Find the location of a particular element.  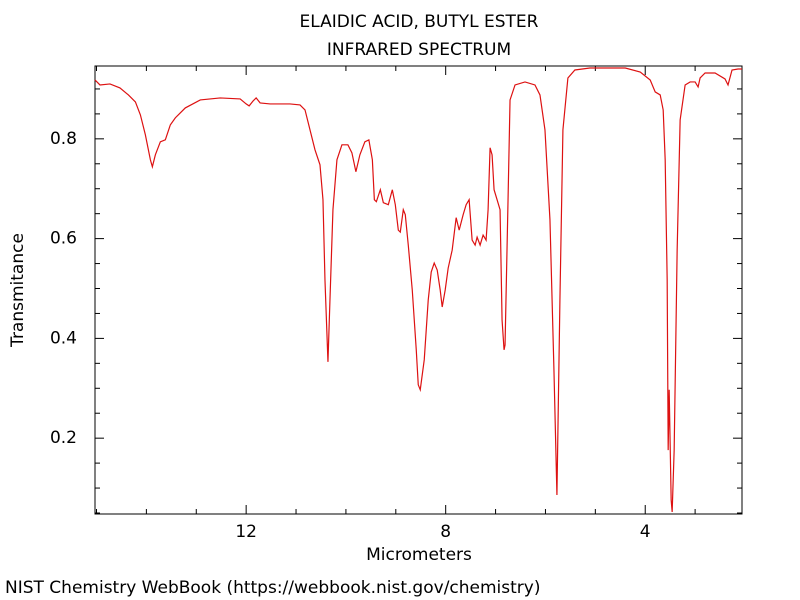

x-axis-label: Micrometers is located at coordinates (419, 555).